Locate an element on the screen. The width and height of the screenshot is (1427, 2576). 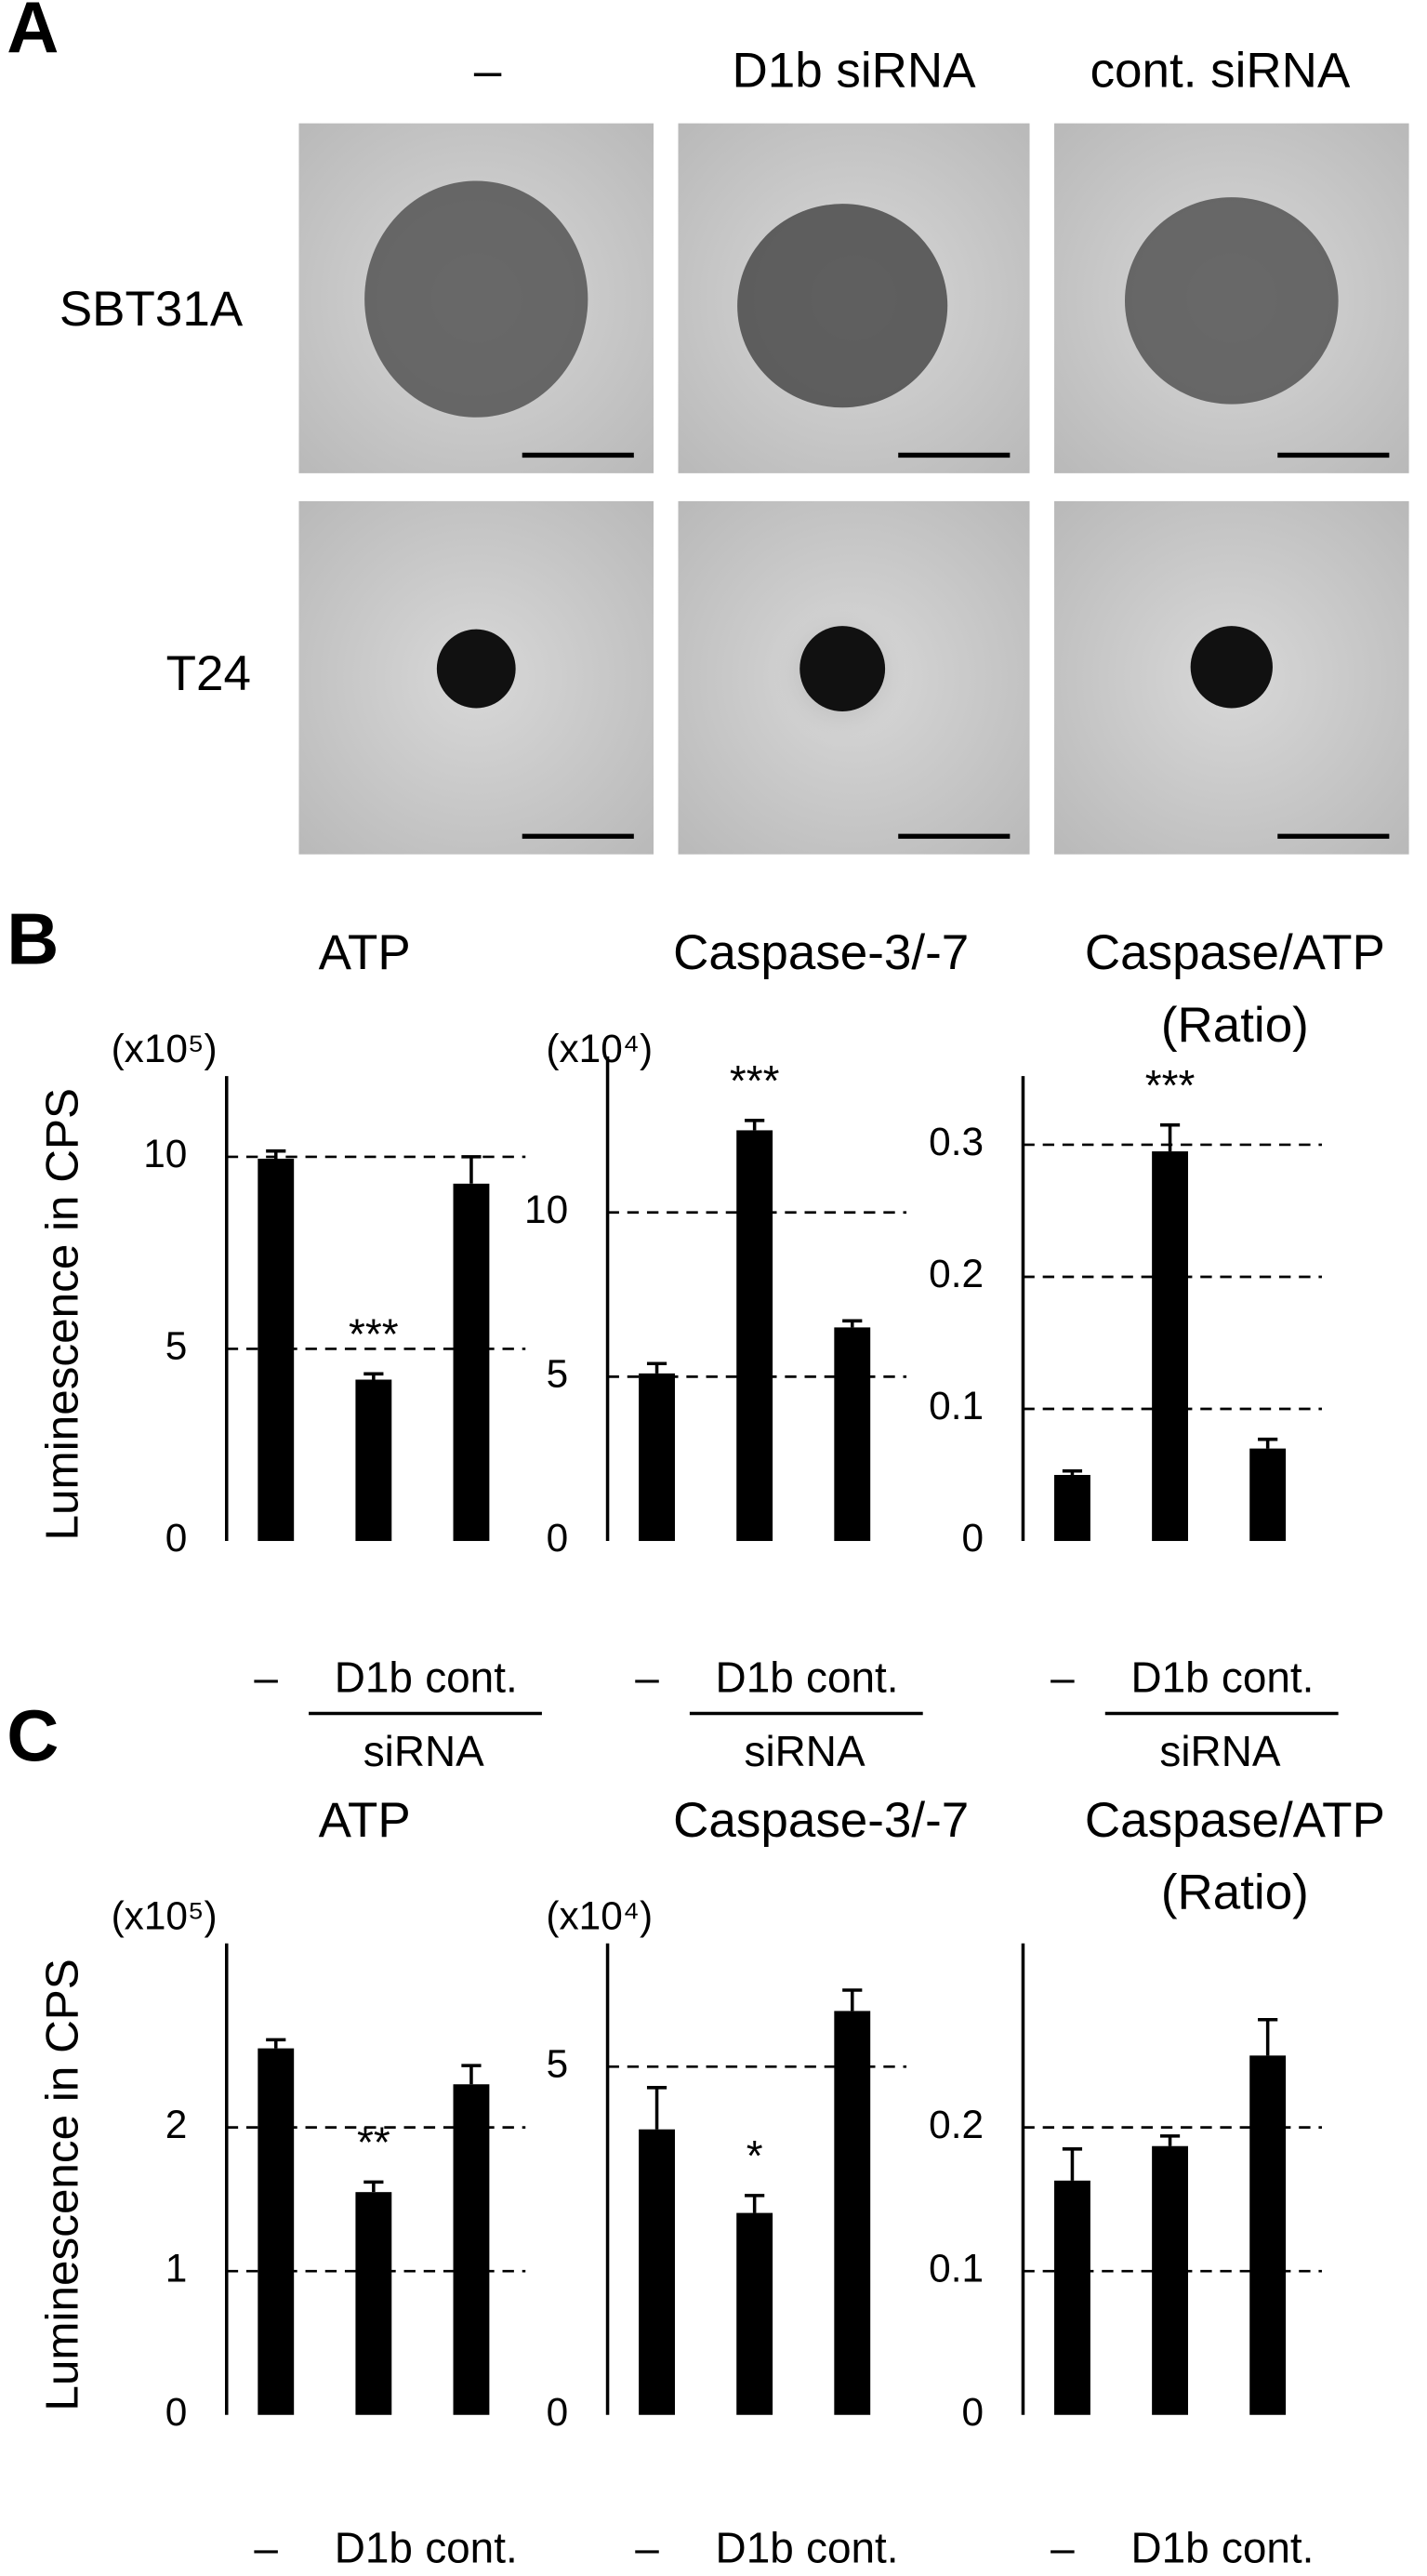
row-label: SBT31A is located at coordinates (151, 309).